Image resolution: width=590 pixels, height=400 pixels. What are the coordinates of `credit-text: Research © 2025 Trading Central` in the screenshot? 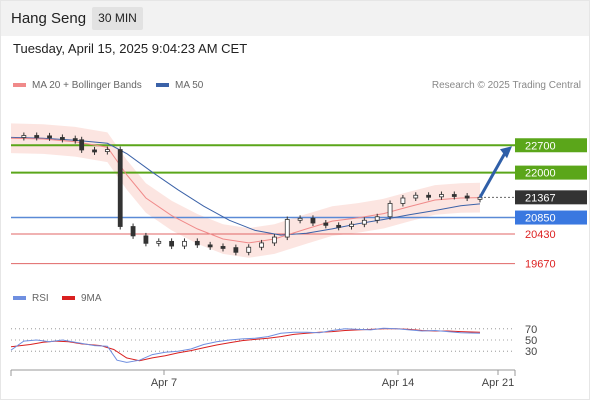 It's located at (506, 85).